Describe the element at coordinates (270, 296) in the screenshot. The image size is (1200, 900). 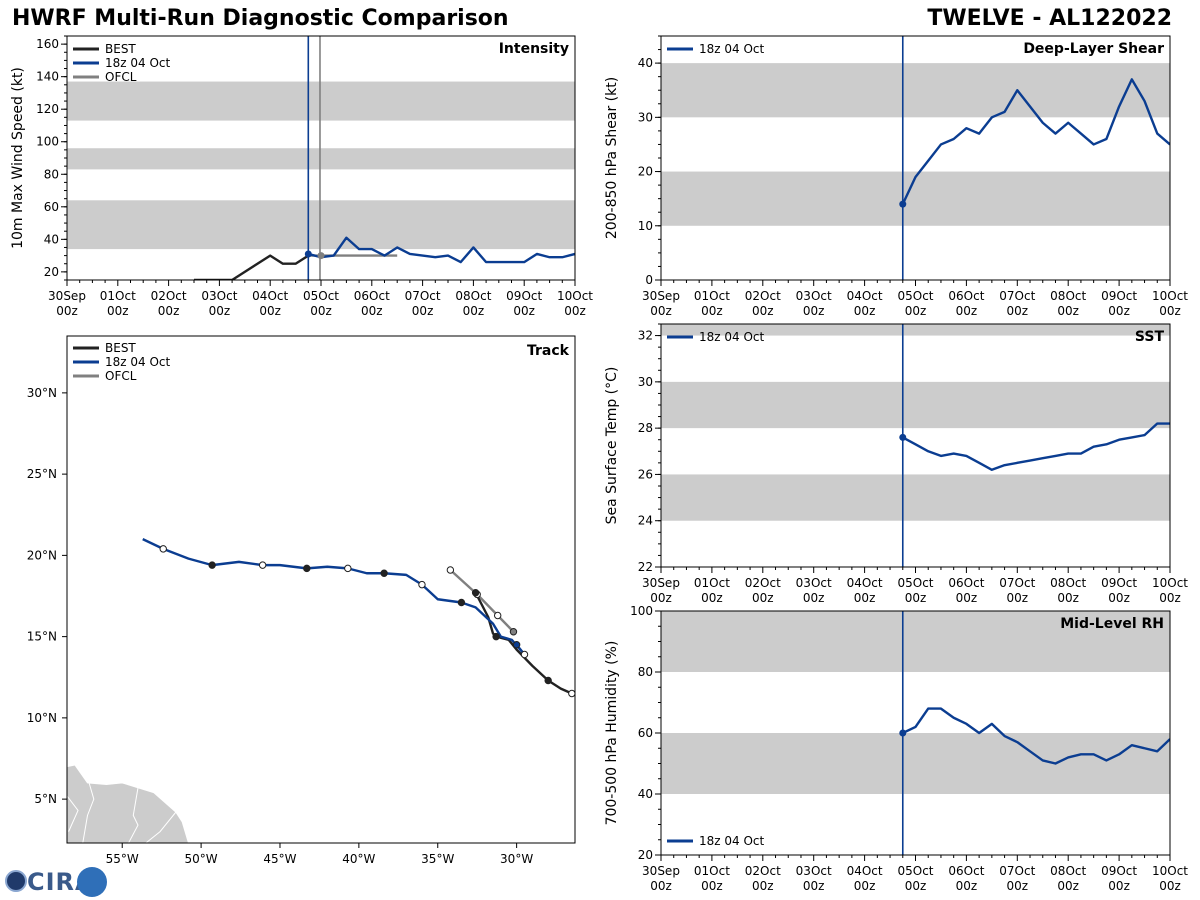
I see `intensity-x-tick-label-date: 04Oct` at that location.